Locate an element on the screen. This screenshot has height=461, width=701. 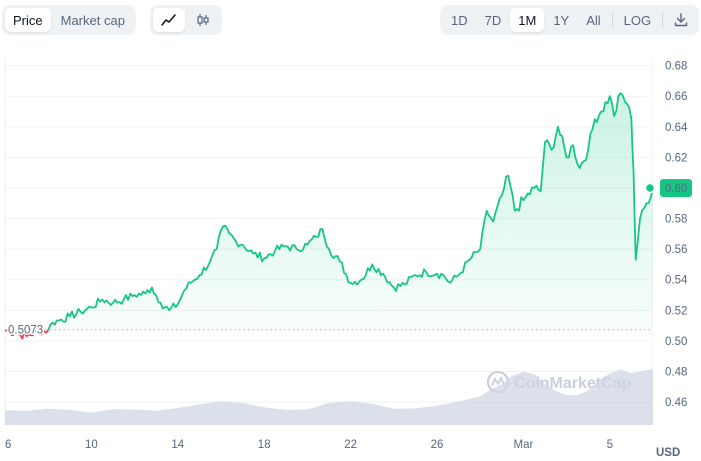
y-tick-label: 0.68 is located at coordinates (676, 67).